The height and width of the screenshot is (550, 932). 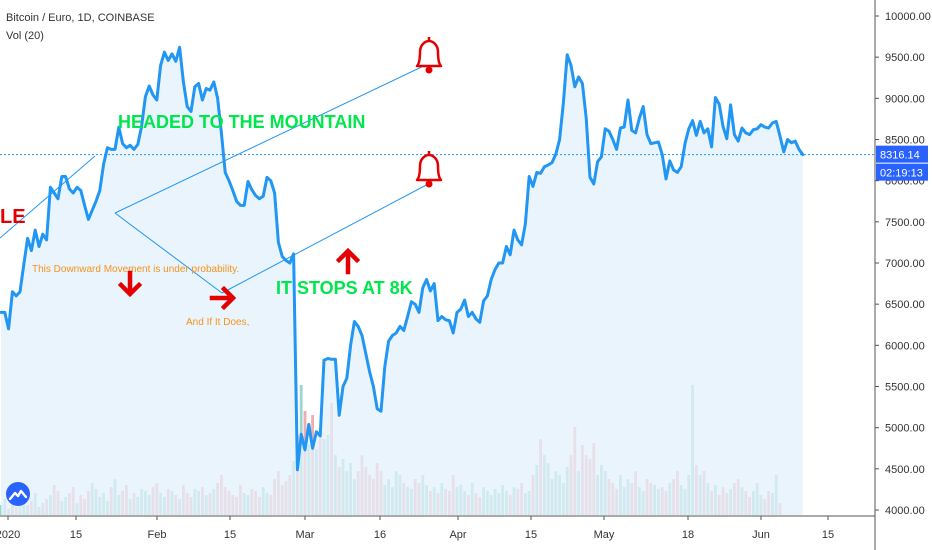 What do you see at coordinates (18, 494) in the screenshot?
I see `tradingview-logo-icon` at bounding box center [18, 494].